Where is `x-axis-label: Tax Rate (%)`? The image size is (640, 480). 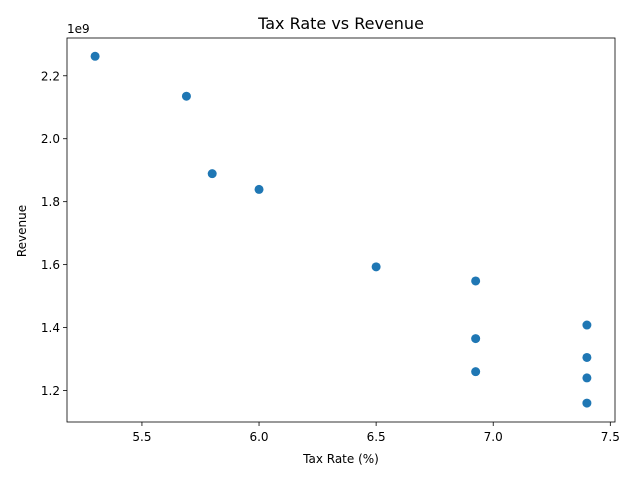 x-axis-label: Tax Rate (%) is located at coordinates (340, 459).